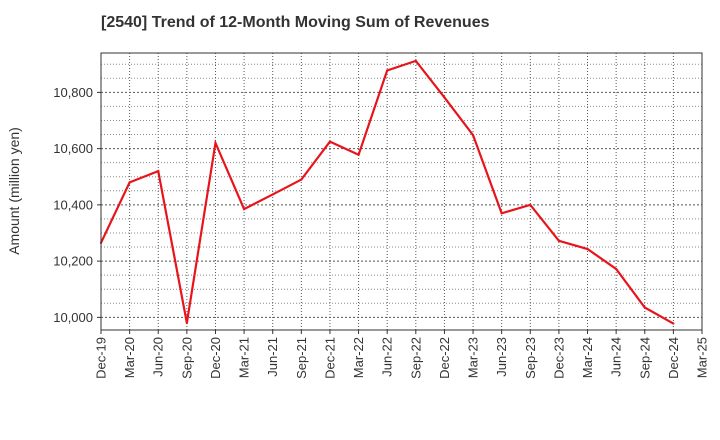 This screenshot has width=720, height=440. I want to click on x-tick-label: Mar-20, so click(129, 357).